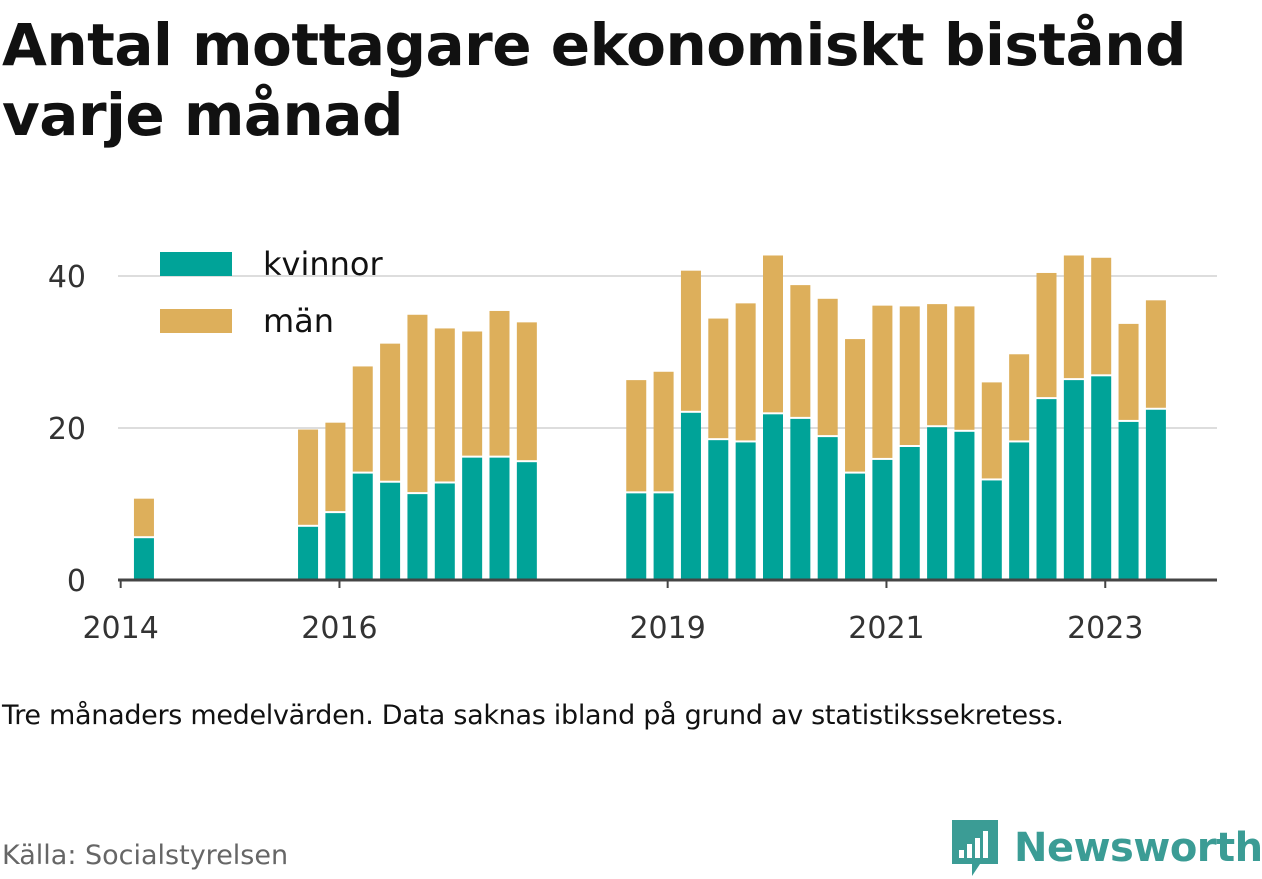  I want to click on y-tick-label: 20, so click(67, 429).